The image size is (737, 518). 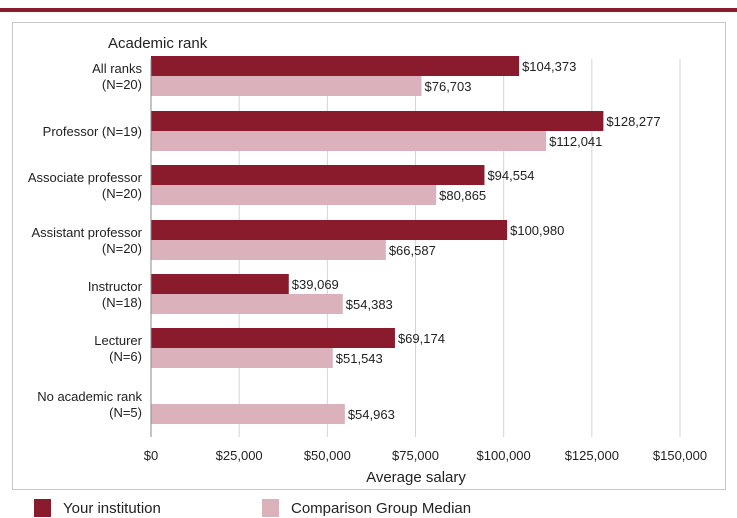 I want to click on x-tick-label: $50,000, so click(x=327, y=455).